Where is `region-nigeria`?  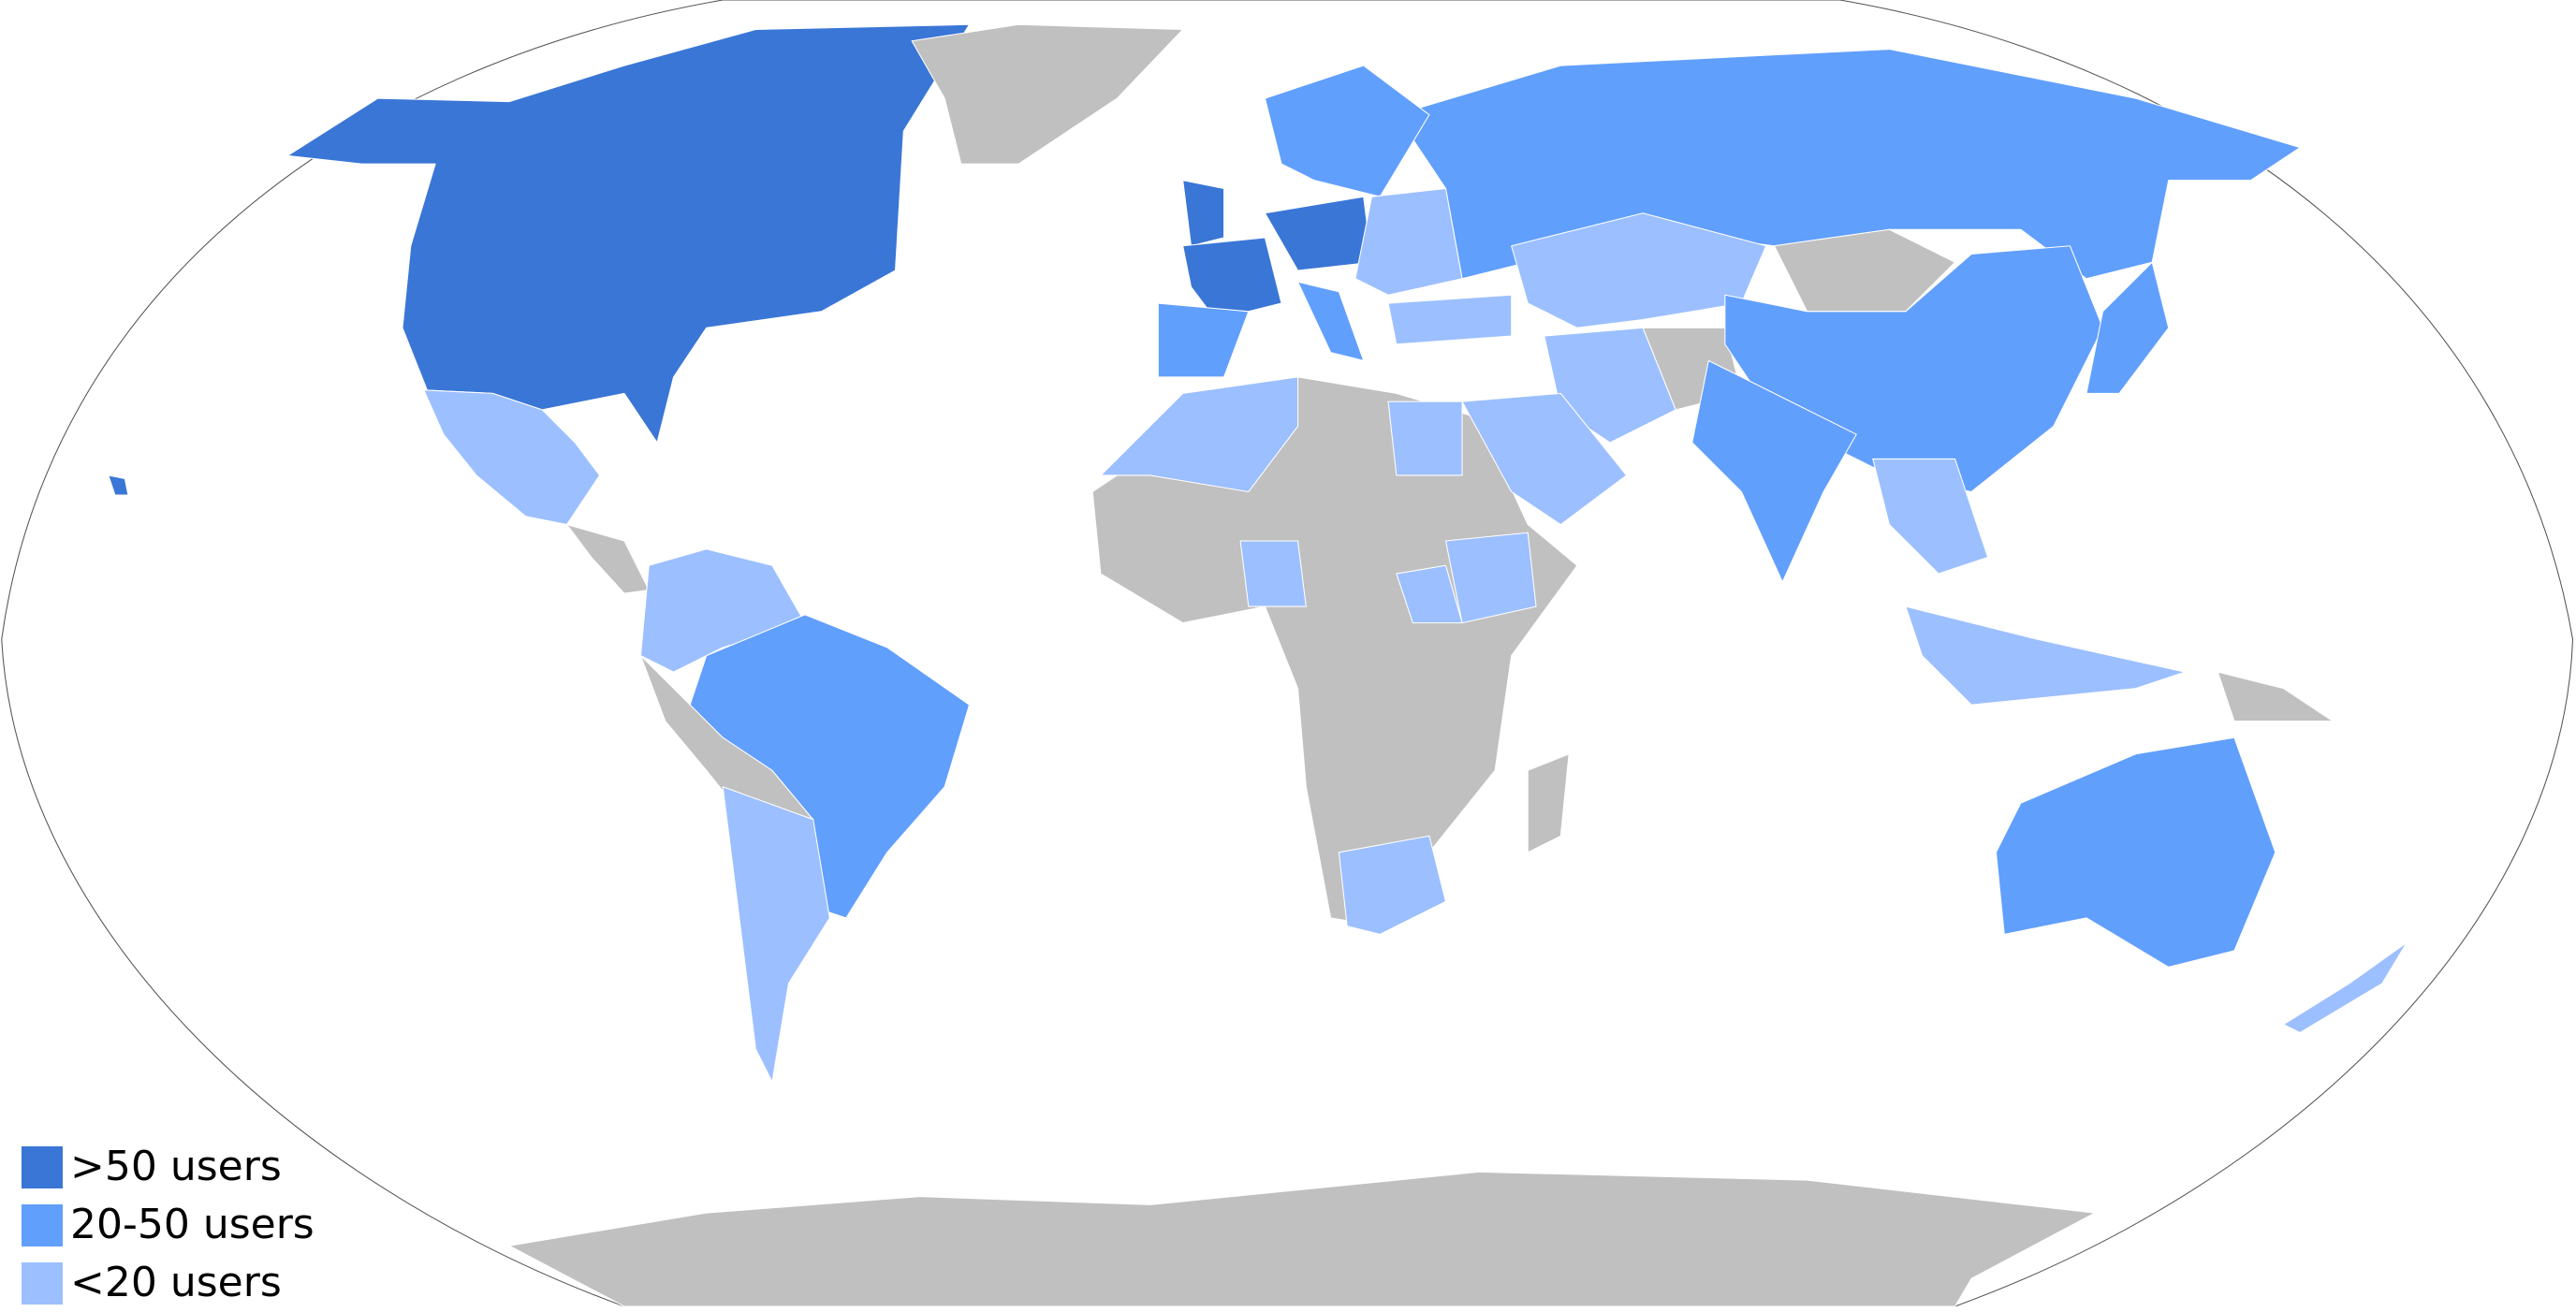 region-nigeria is located at coordinates (1273, 573).